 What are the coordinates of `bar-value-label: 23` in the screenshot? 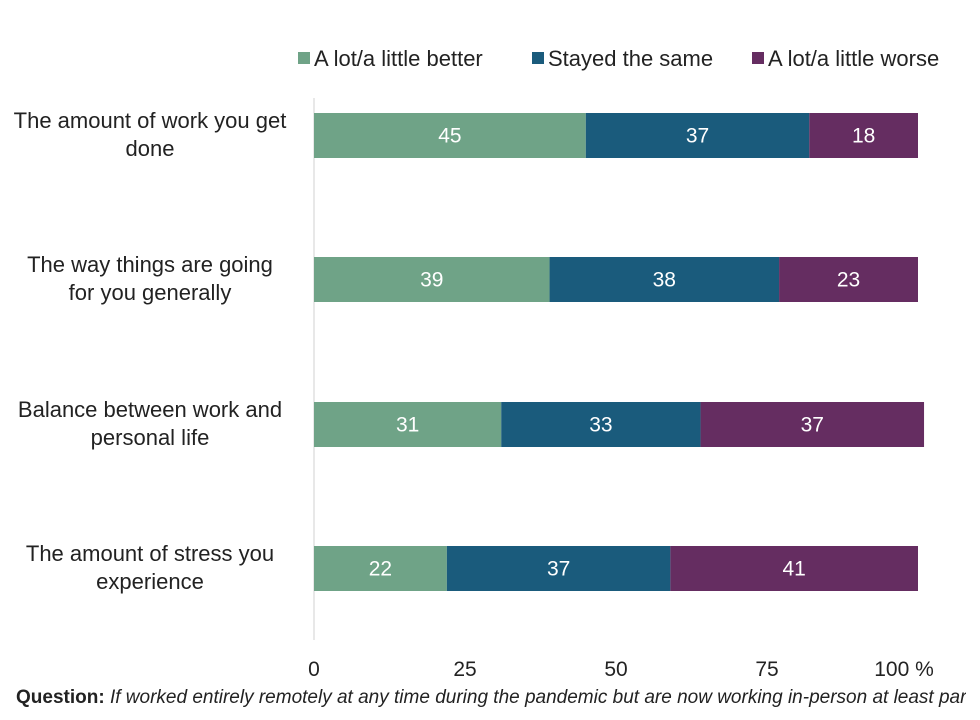 It's located at (848, 280).